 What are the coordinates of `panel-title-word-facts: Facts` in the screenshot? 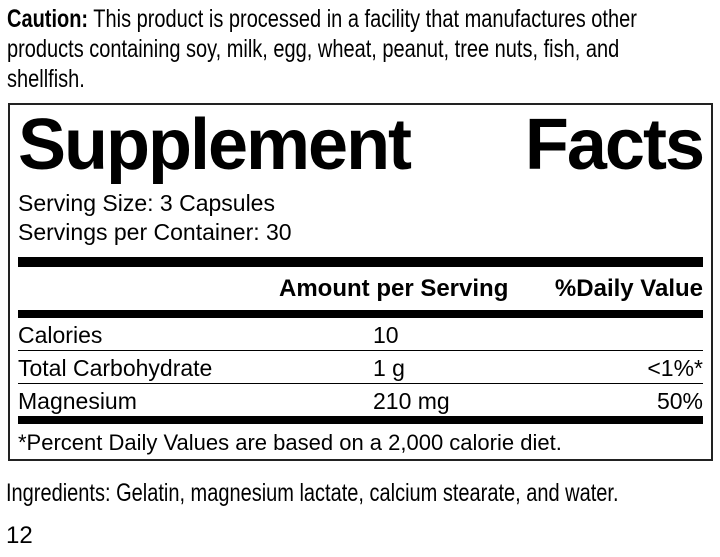 It's located at (614, 145).